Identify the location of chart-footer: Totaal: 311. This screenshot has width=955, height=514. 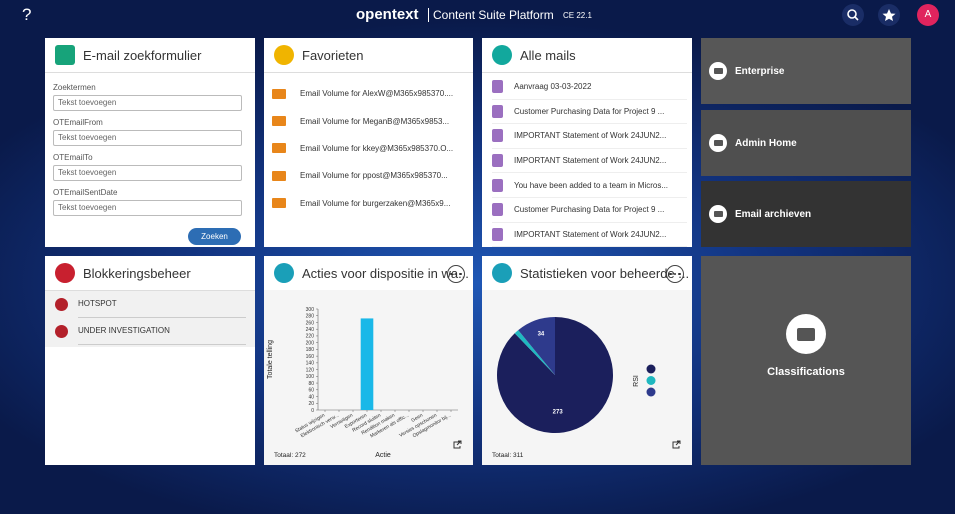
(508, 455).